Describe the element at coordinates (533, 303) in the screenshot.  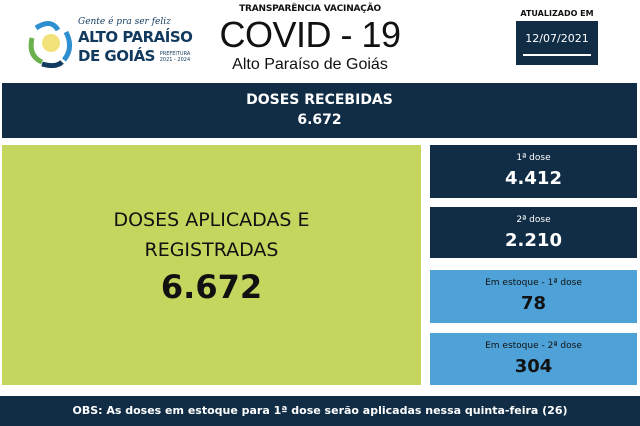
I see `card-value: 78` at that location.